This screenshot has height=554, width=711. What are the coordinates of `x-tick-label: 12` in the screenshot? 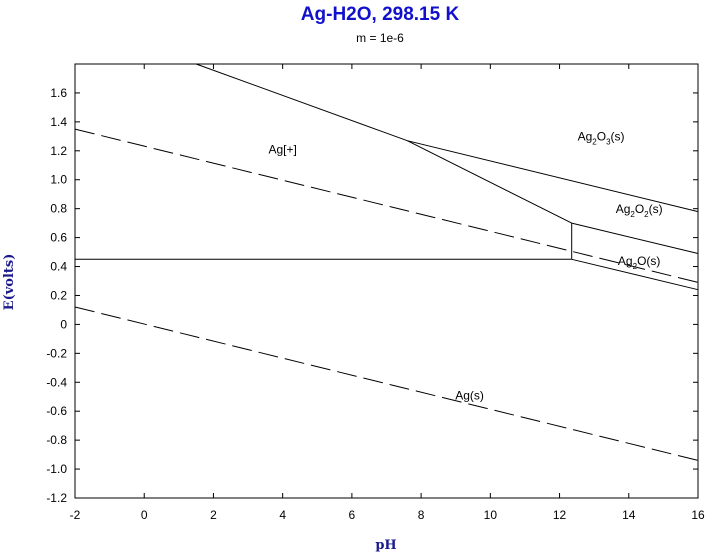 It's located at (560, 515).